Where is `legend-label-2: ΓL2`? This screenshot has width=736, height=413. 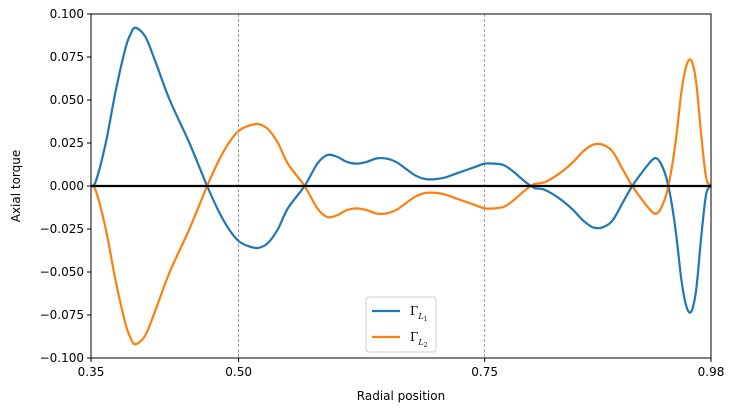 legend-label-2: ΓL2 is located at coordinates (419, 339).